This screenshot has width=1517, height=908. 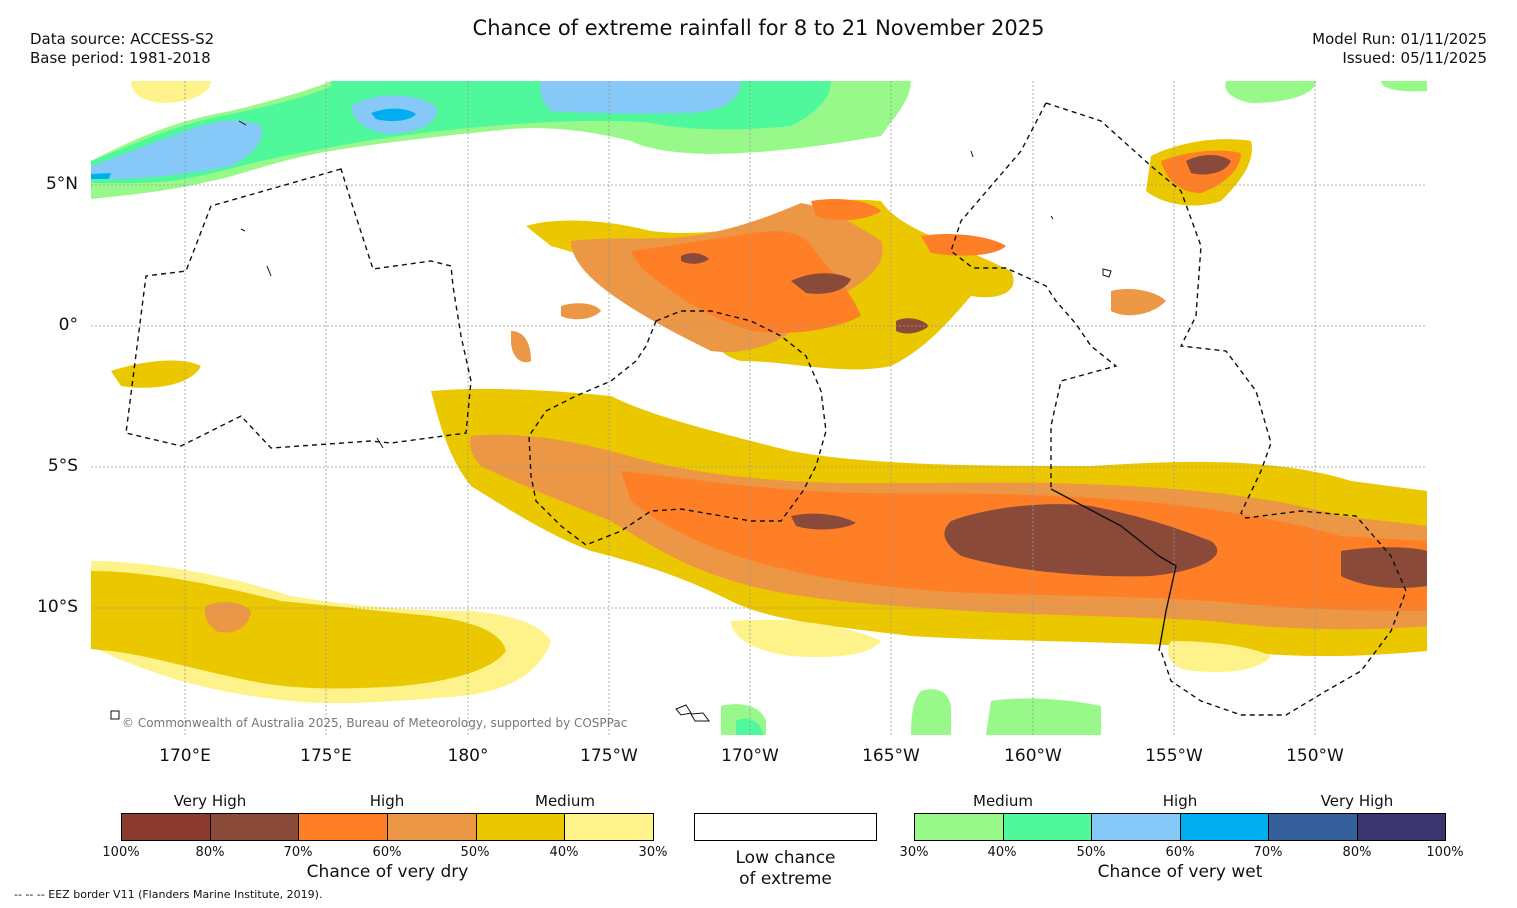 I want to click on dry-tick: 70%, so click(x=298, y=852).